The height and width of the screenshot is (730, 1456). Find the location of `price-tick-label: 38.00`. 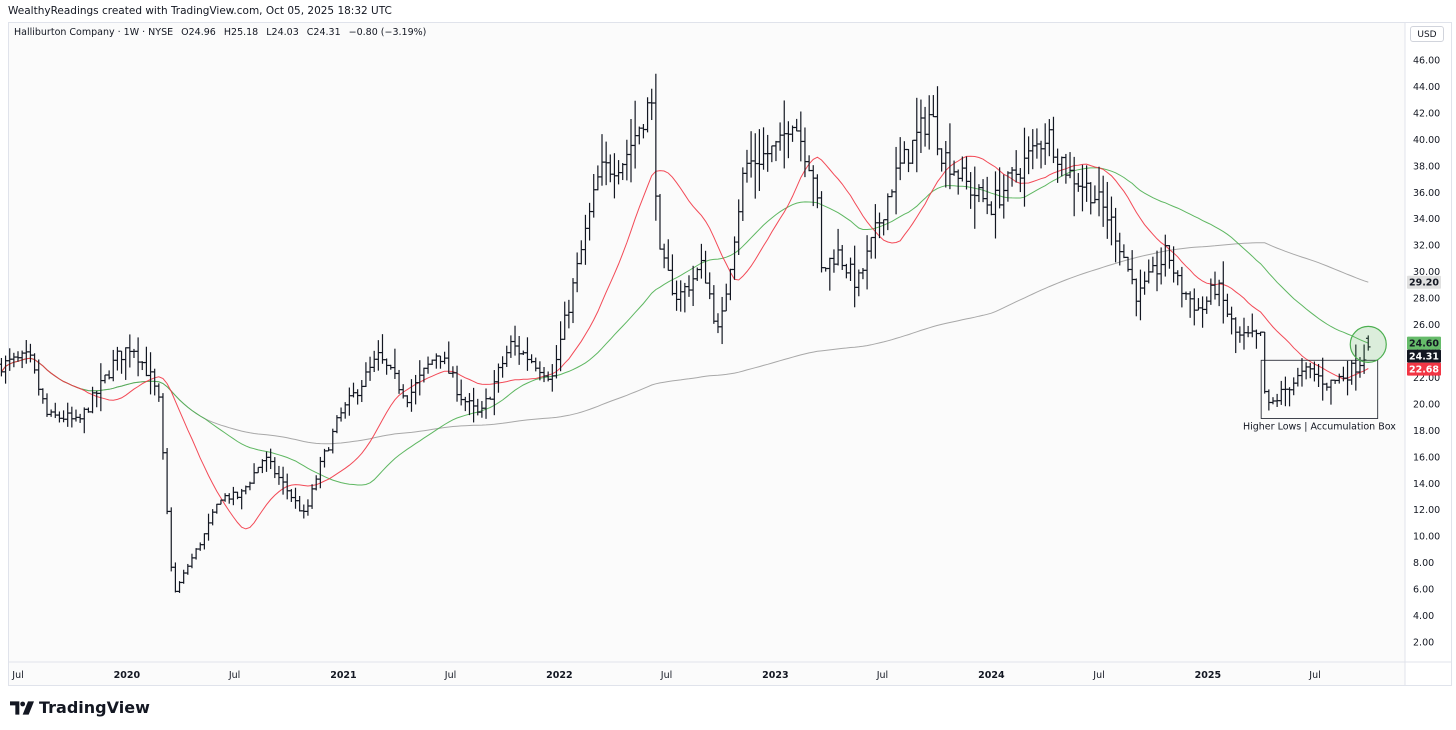

price-tick-label: 38.00 is located at coordinates (1426, 166).